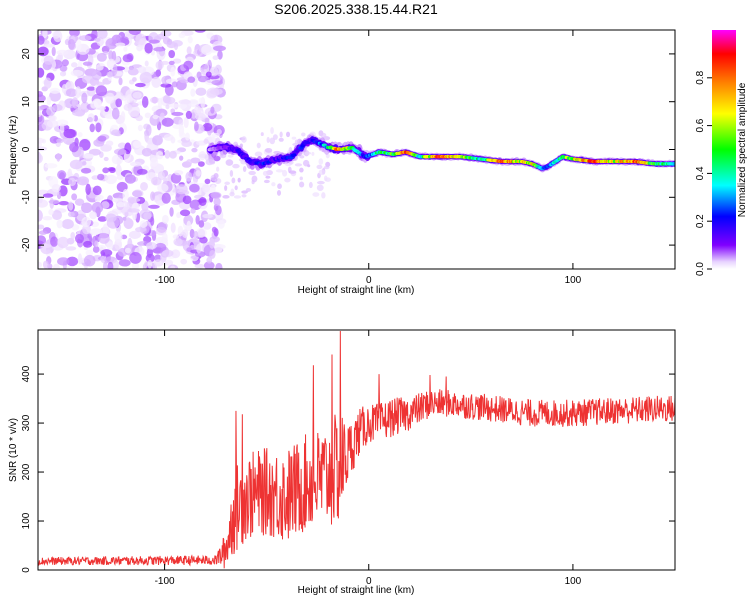 The height and width of the screenshot is (600, 750). What do you see at coordinates (26, 102) in the screenshot?
I see `spectrogram-y-tick-label: 10` at bounding box center [26, 102].